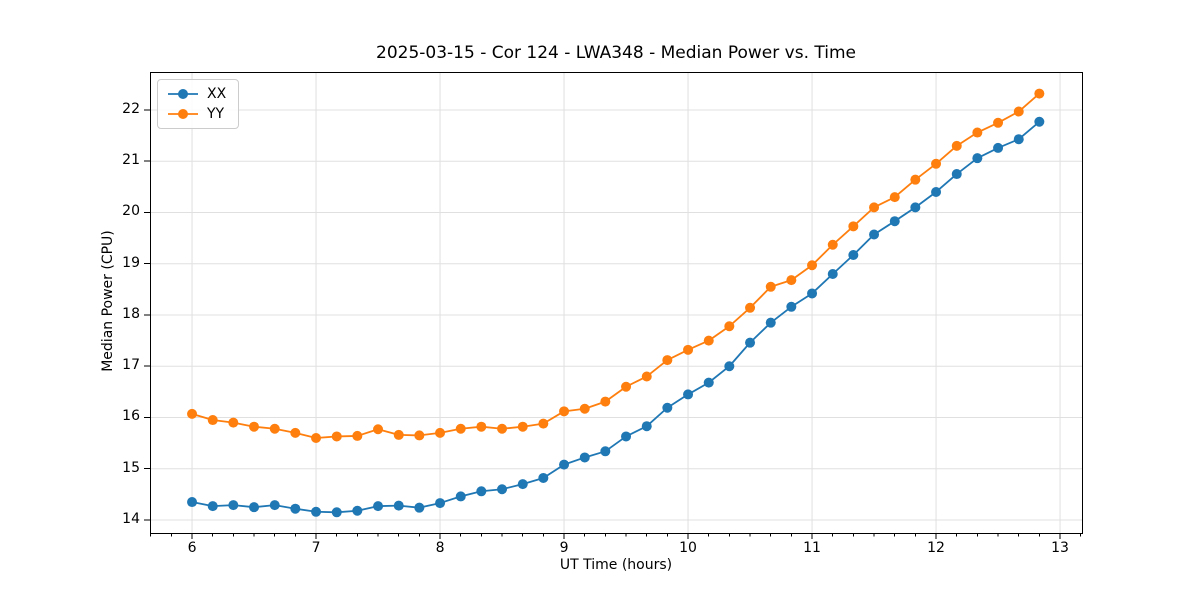  I want to click on x-tick-label: 7, so click(316, 548).